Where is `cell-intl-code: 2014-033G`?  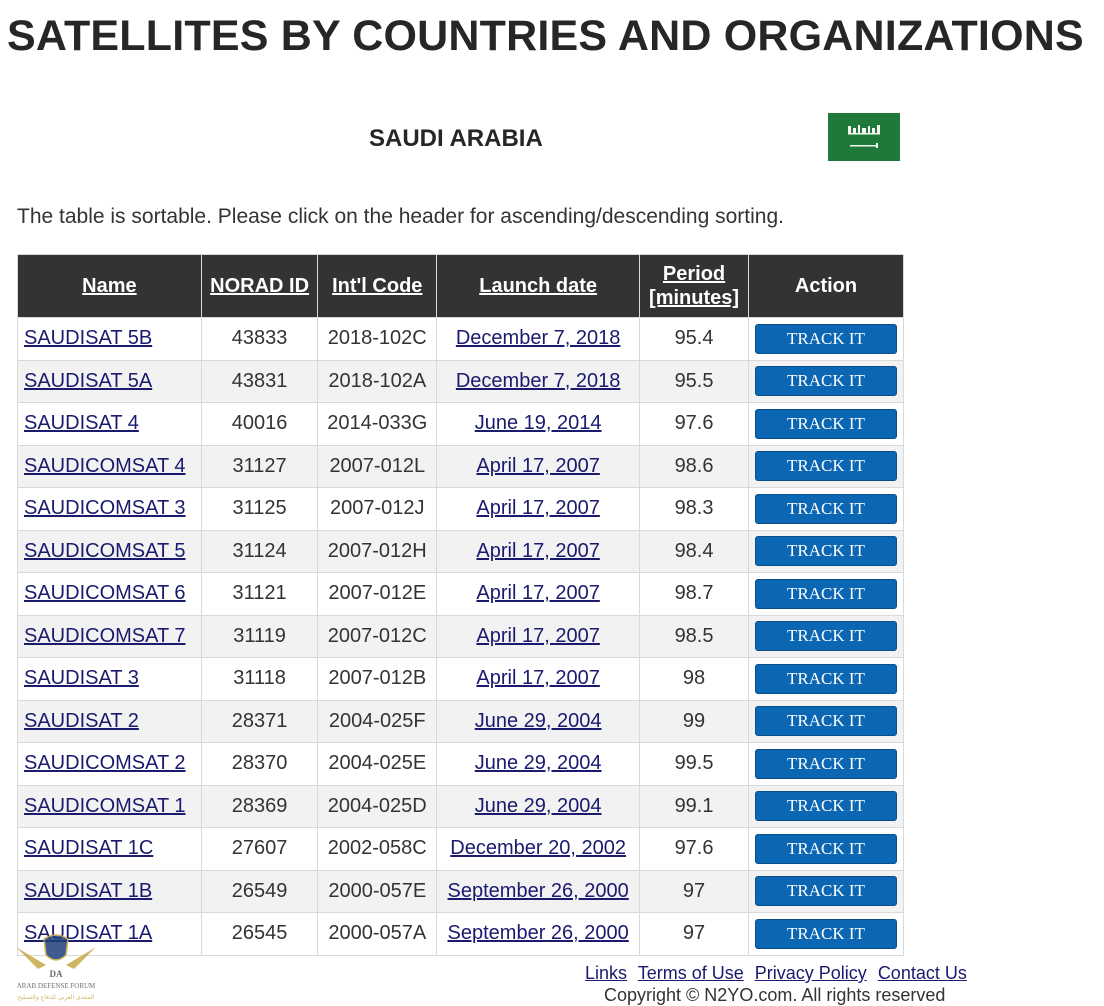
cell-intl-code: 2014-033G is located at coordinates (377, 424).